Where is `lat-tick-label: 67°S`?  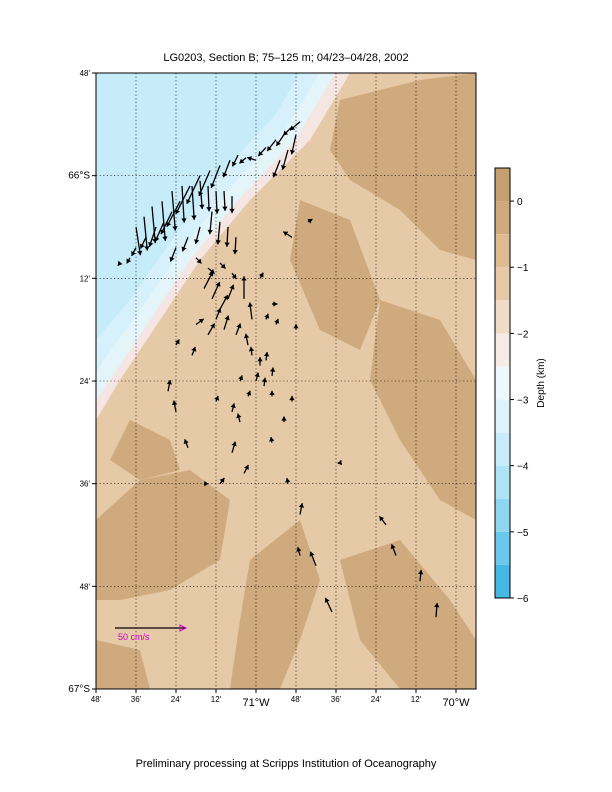
lat-tick-label: 67°S is located at coordinates (79, 689).